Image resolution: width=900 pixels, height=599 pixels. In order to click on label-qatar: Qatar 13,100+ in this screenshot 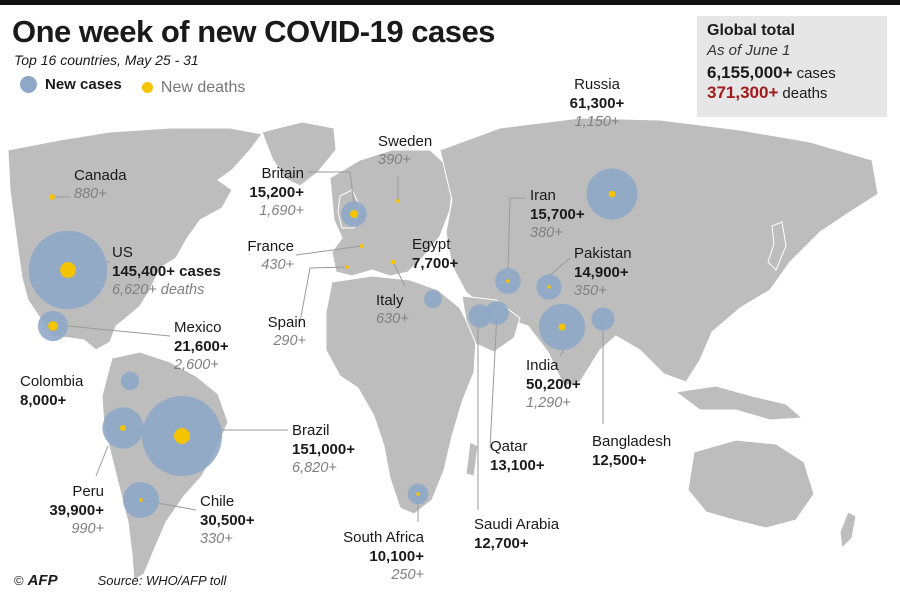, I will do `click(517, 456)`.